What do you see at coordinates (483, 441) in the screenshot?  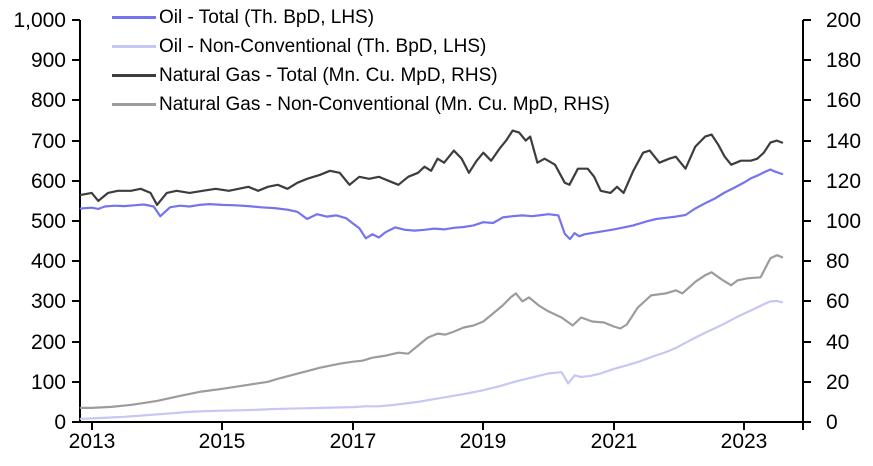 I see `x-axis-tick-label: 2019` at bounding box center [483, 441].